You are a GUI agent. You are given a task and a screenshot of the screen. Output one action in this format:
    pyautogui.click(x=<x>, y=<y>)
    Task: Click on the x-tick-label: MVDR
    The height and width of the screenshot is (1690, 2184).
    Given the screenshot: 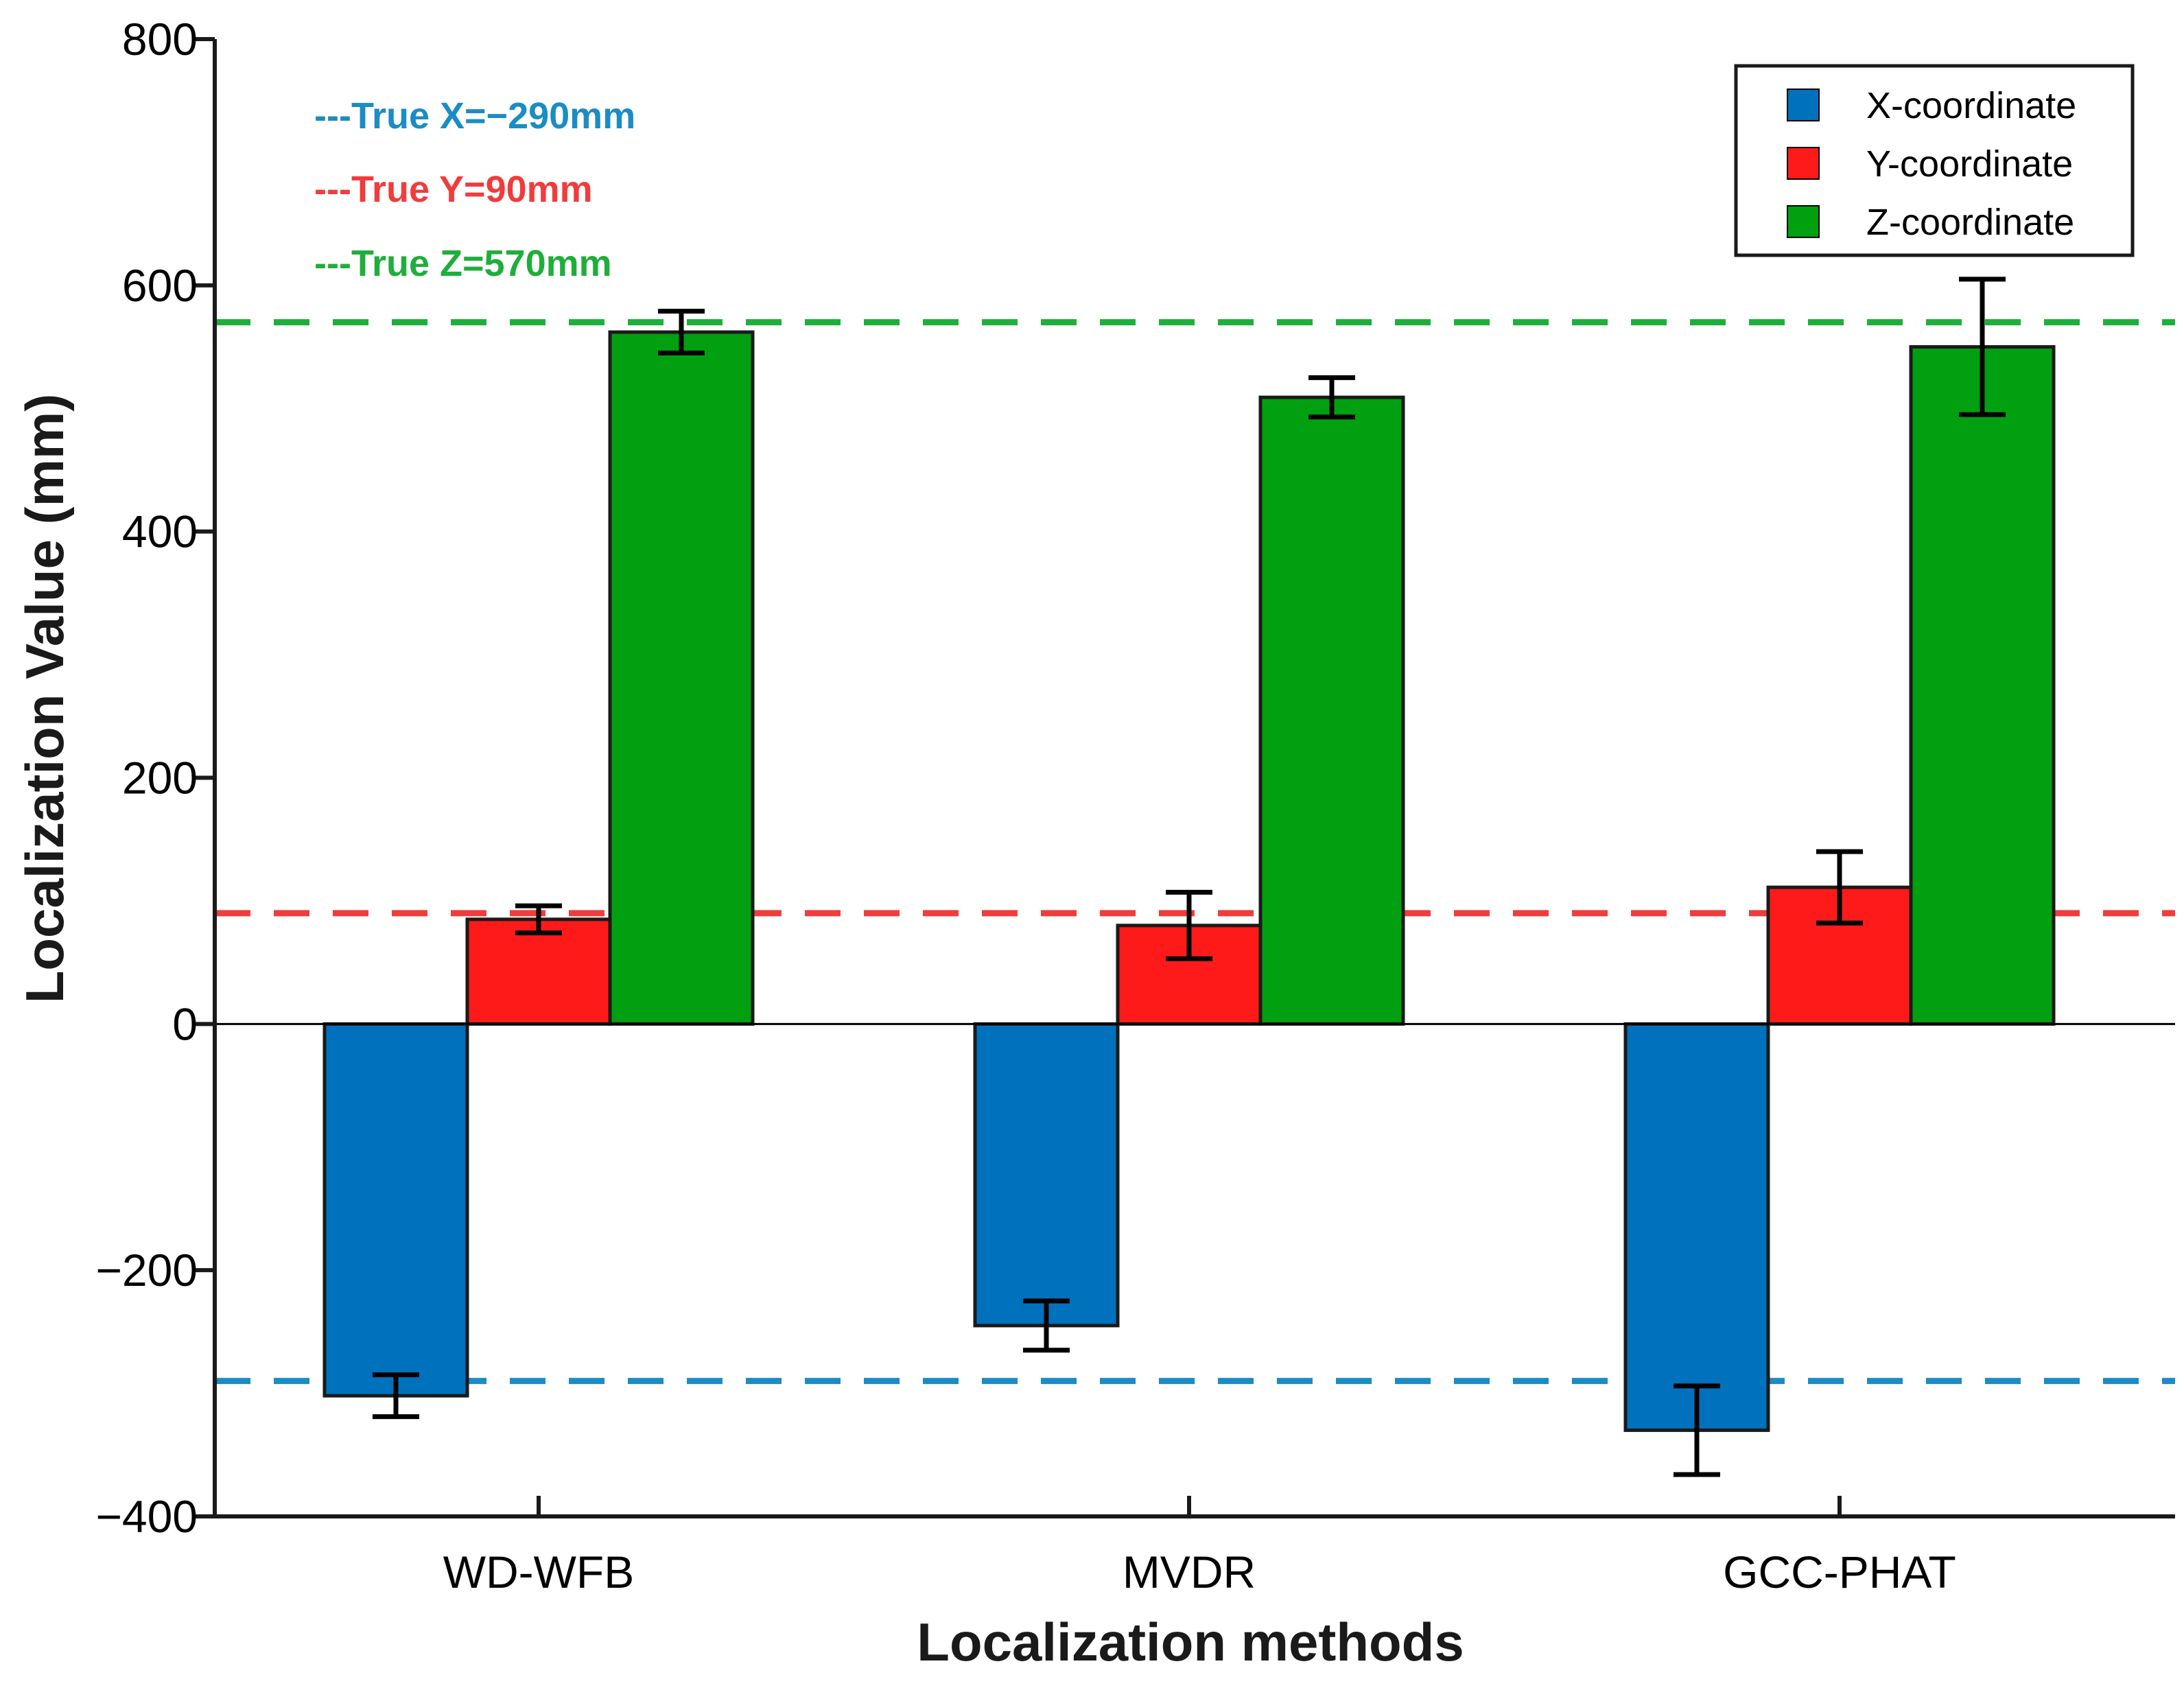 What is the action you would take?
    pyautogui.click(x=1189, y=1572)
    